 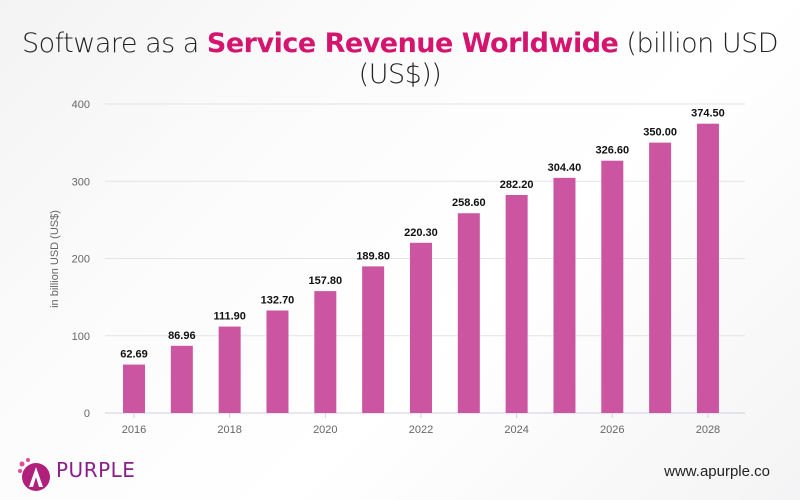 I want to click on logo-icon, so click(x=34, y=474).